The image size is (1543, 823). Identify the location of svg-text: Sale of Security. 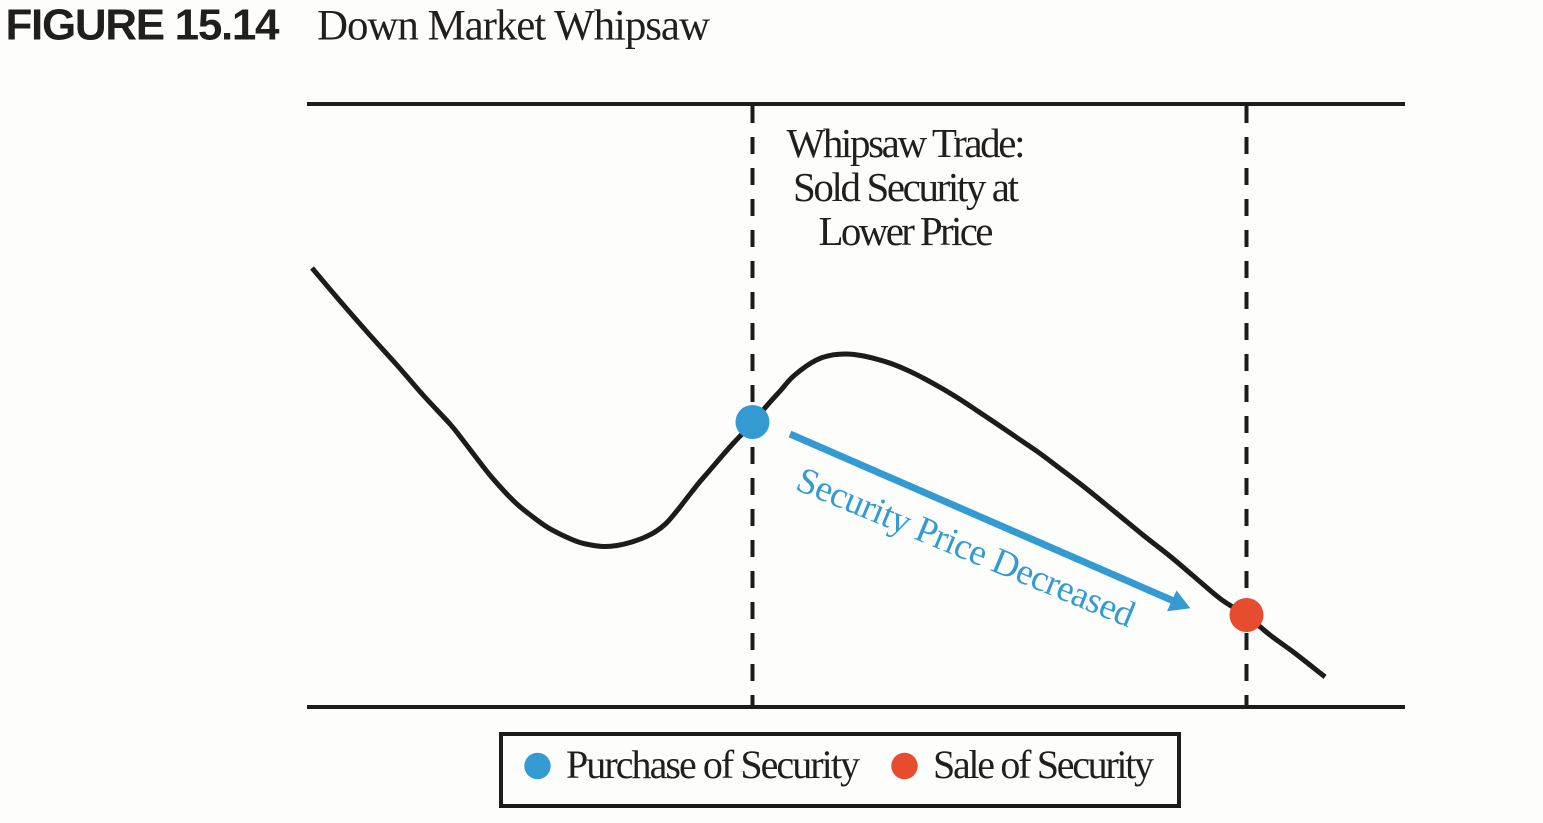
(1043, 764).